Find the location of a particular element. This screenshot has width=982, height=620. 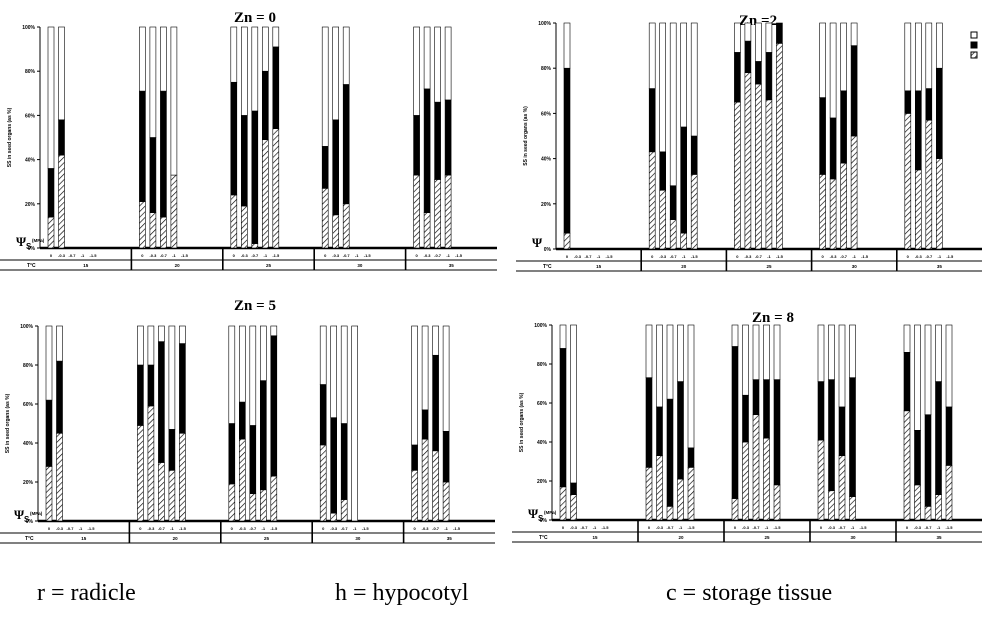

temperature-label: 35 is located at coordinates (939, 537).